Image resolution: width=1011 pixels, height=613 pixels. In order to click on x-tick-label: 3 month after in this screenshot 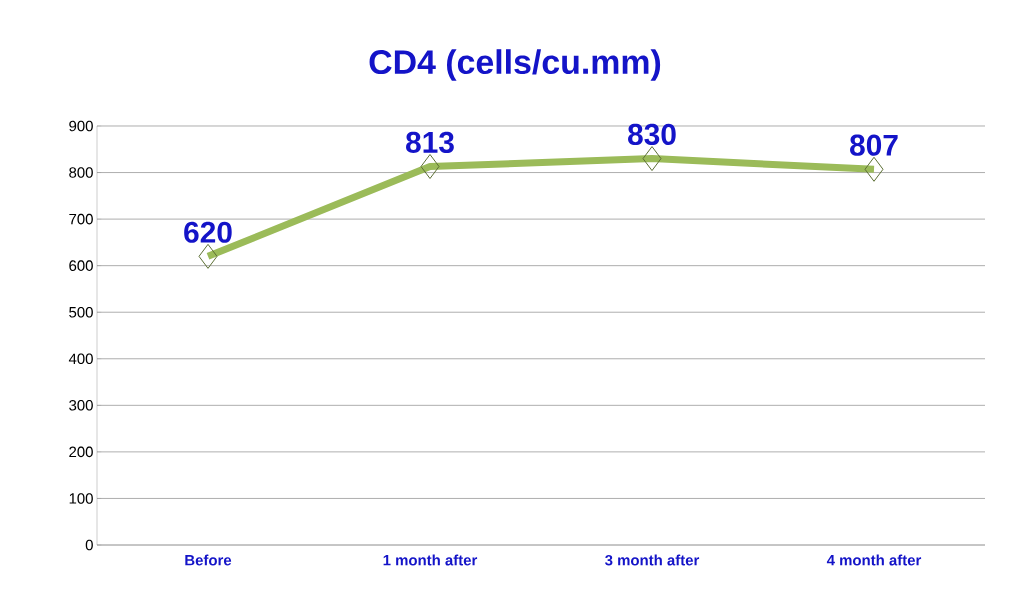, I will do `click(652, 560)`.